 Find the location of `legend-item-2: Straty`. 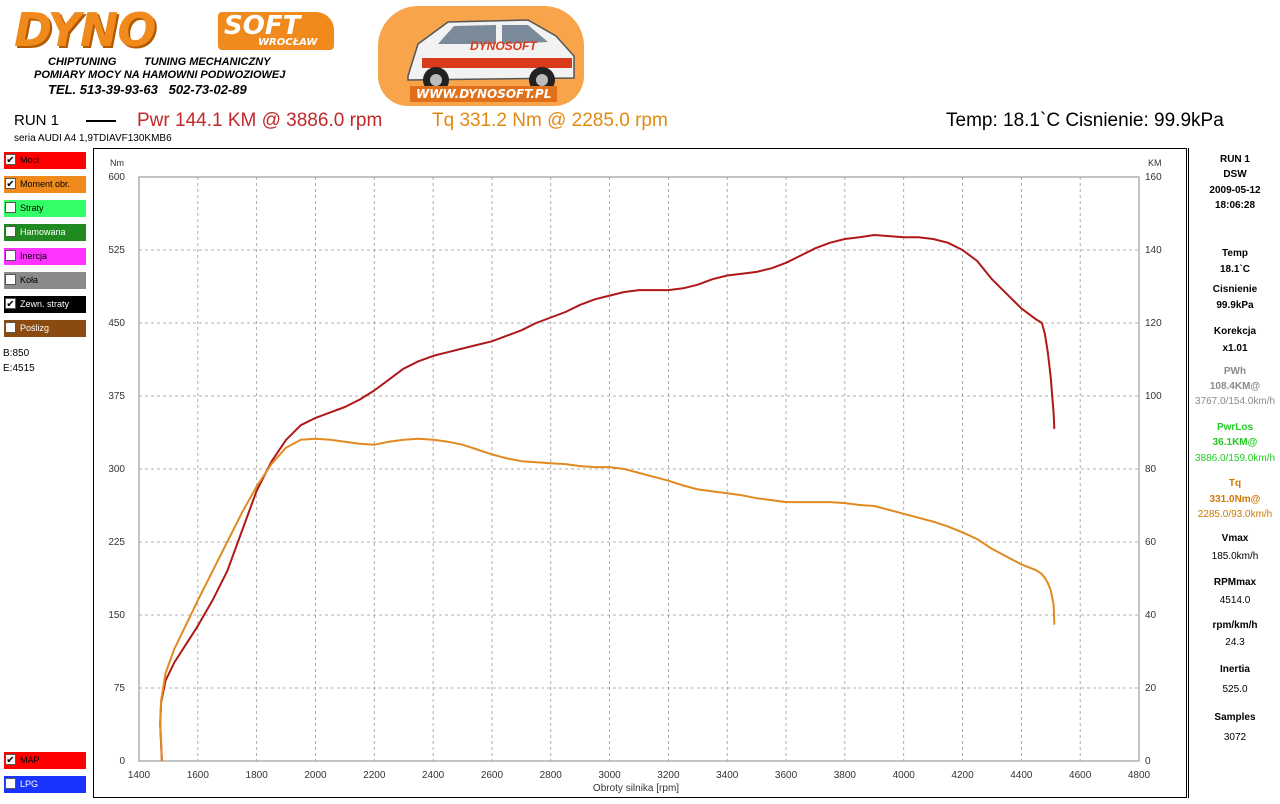

legend-item-2: Straty is located at coordinates (45, 208).